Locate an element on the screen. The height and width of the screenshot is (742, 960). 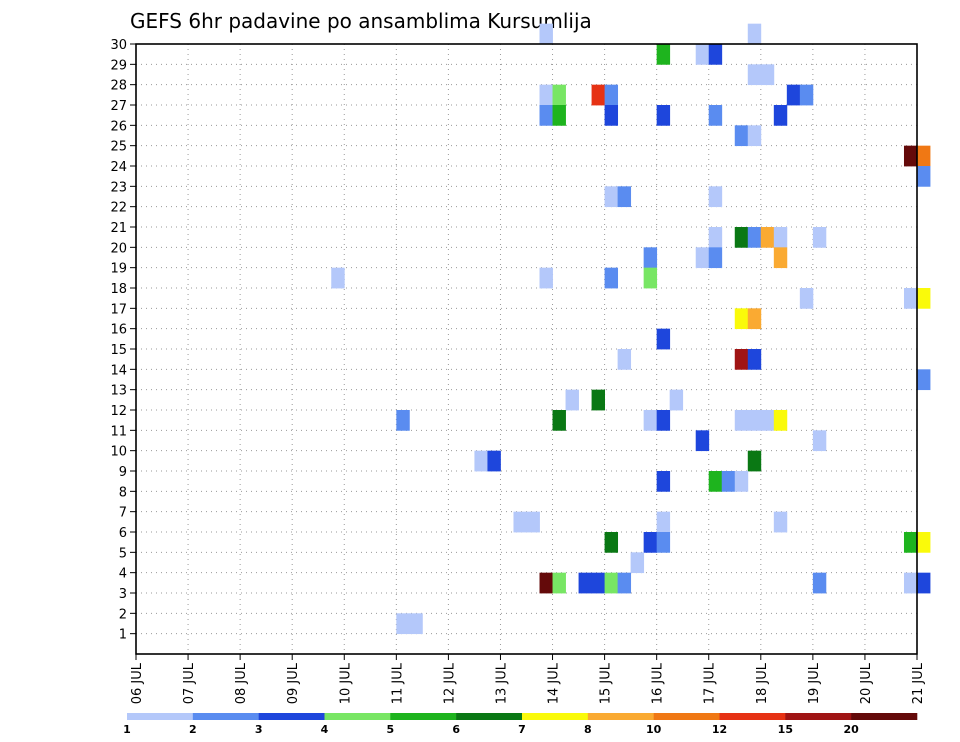
y-tick-label: 28 is located at coordinates (118, 86).